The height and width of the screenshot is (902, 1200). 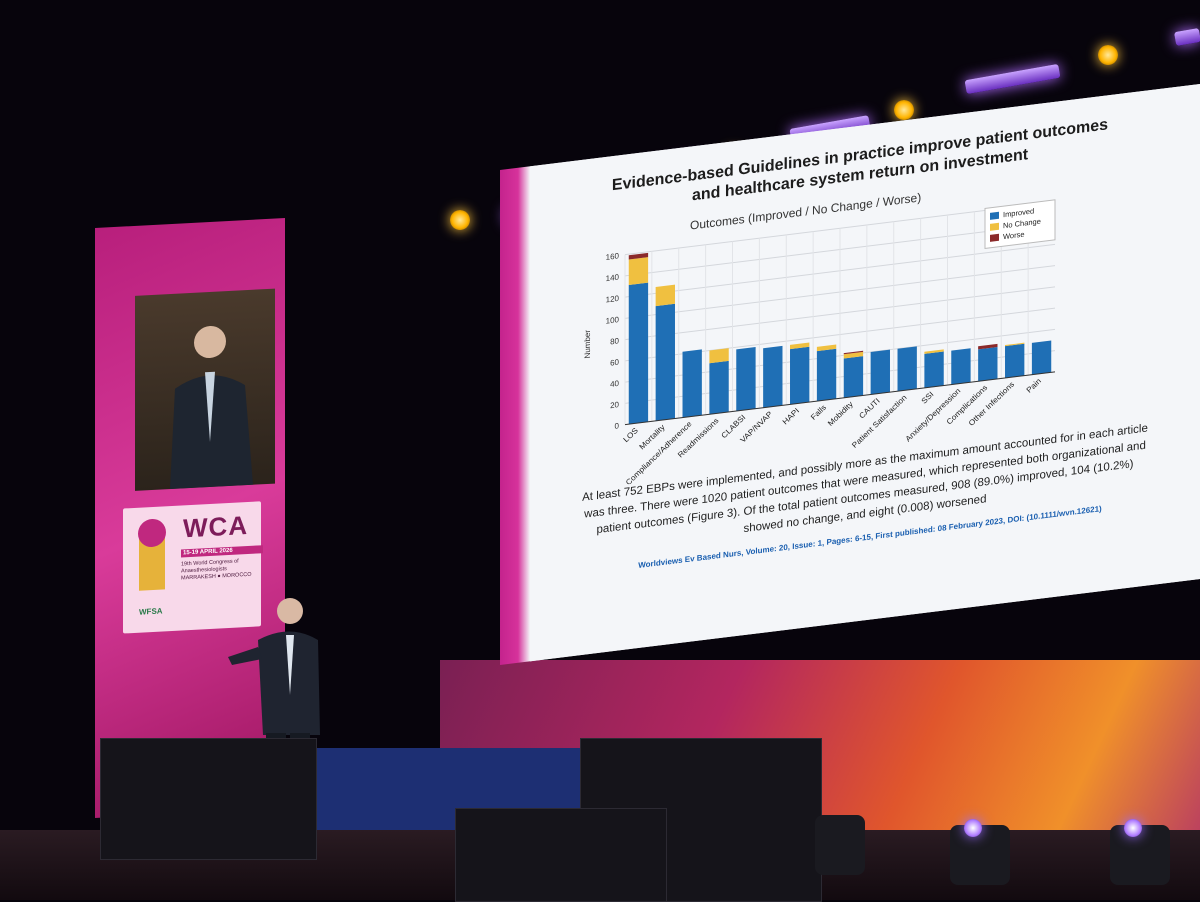 I want to click on x-tick-label: Mobidity, so click(x=840, y=414).